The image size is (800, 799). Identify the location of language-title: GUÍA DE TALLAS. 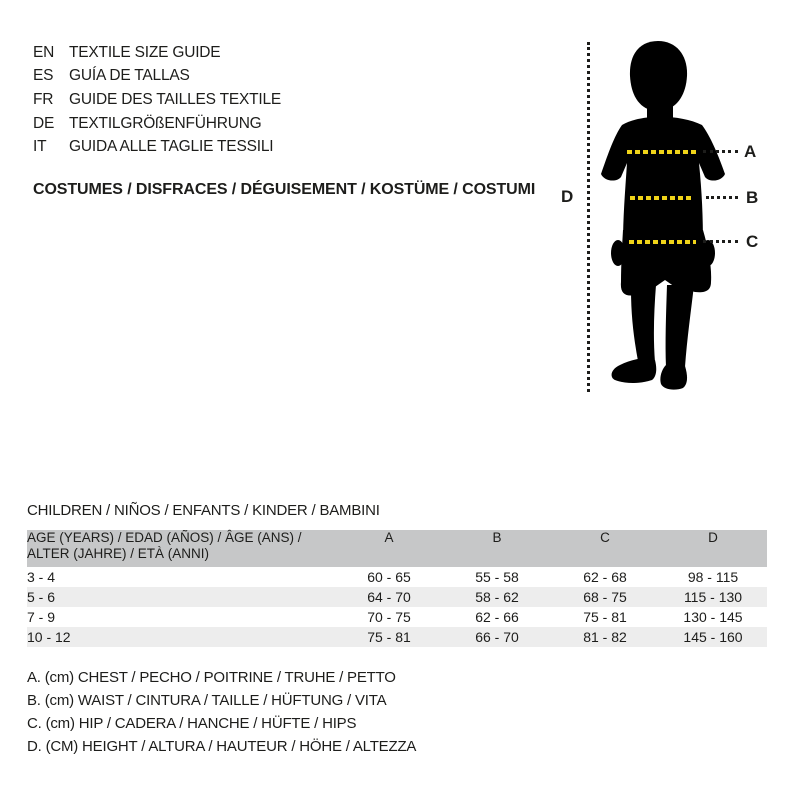
(129, 76).